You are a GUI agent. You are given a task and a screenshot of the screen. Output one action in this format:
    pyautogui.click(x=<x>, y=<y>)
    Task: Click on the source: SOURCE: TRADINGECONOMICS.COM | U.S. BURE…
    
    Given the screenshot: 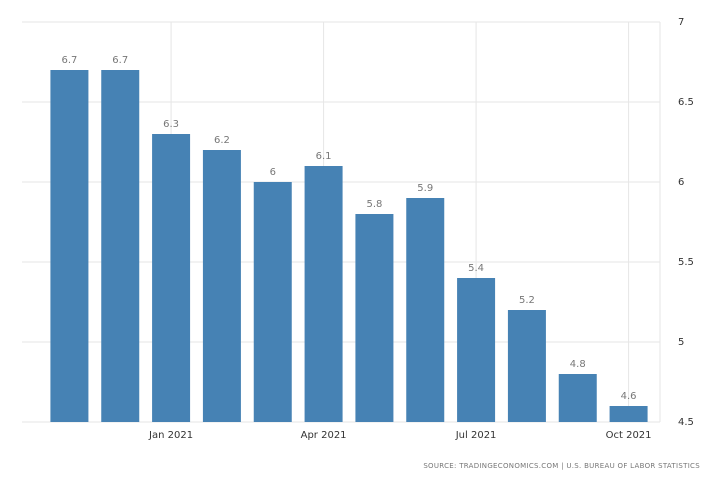 What is the action you would take?
    pyautogui.click(x=561, y=466)
    